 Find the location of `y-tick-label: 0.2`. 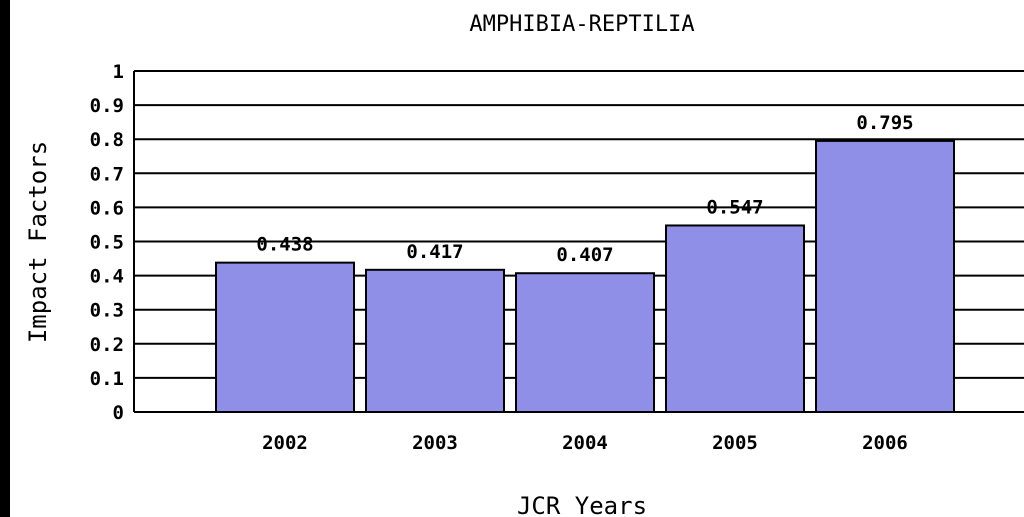

y-tick-label: 0.2 is located at coordinates (107, 345).